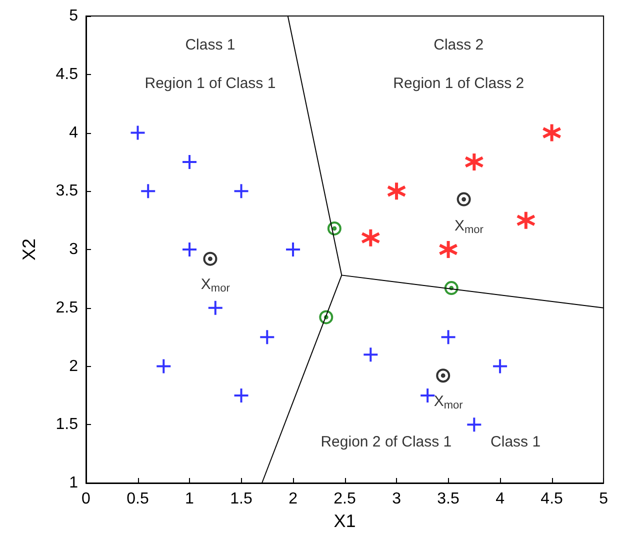 The image size is (619, 543). What do you see at coordinates (67, 191) in the screenshot?
I see `y-tick-label: 3.5` at bounding box center [67, 191].